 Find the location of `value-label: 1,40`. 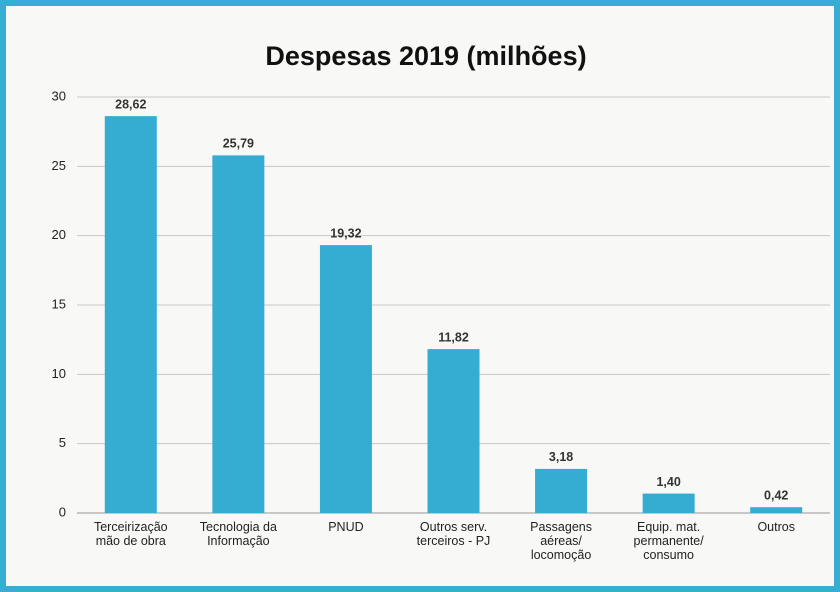

value-label: 1,40 is located at coordinates (668, 482).